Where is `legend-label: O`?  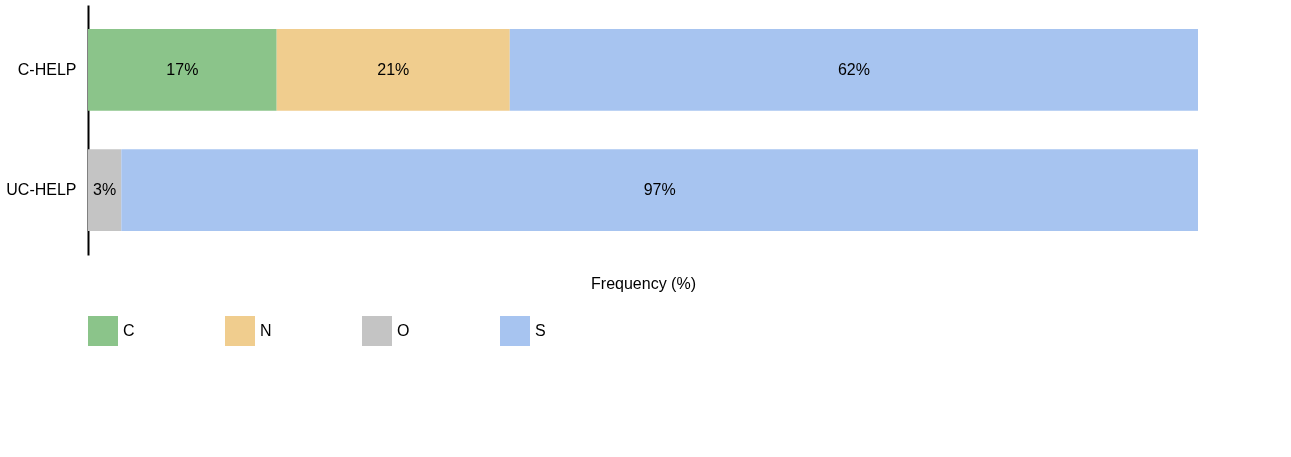
legend-label: O is located at coordinates (403, 330).